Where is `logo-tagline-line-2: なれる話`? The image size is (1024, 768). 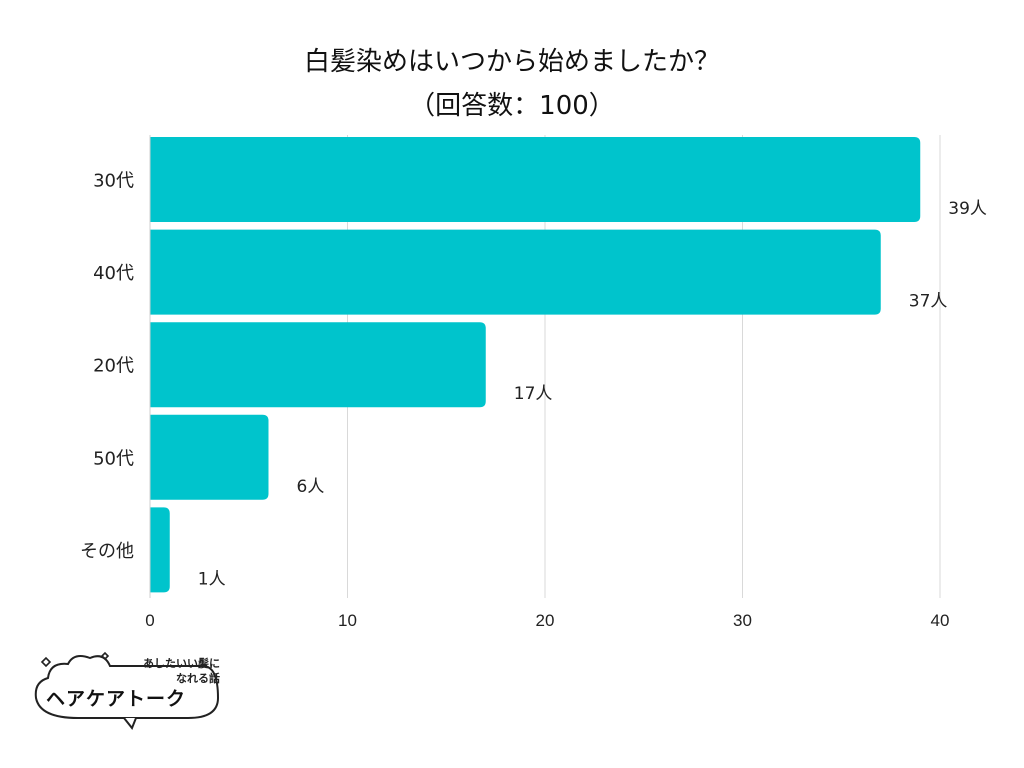 logo-tagline-line-2: なれる話 is located at coordinates (198, 678).